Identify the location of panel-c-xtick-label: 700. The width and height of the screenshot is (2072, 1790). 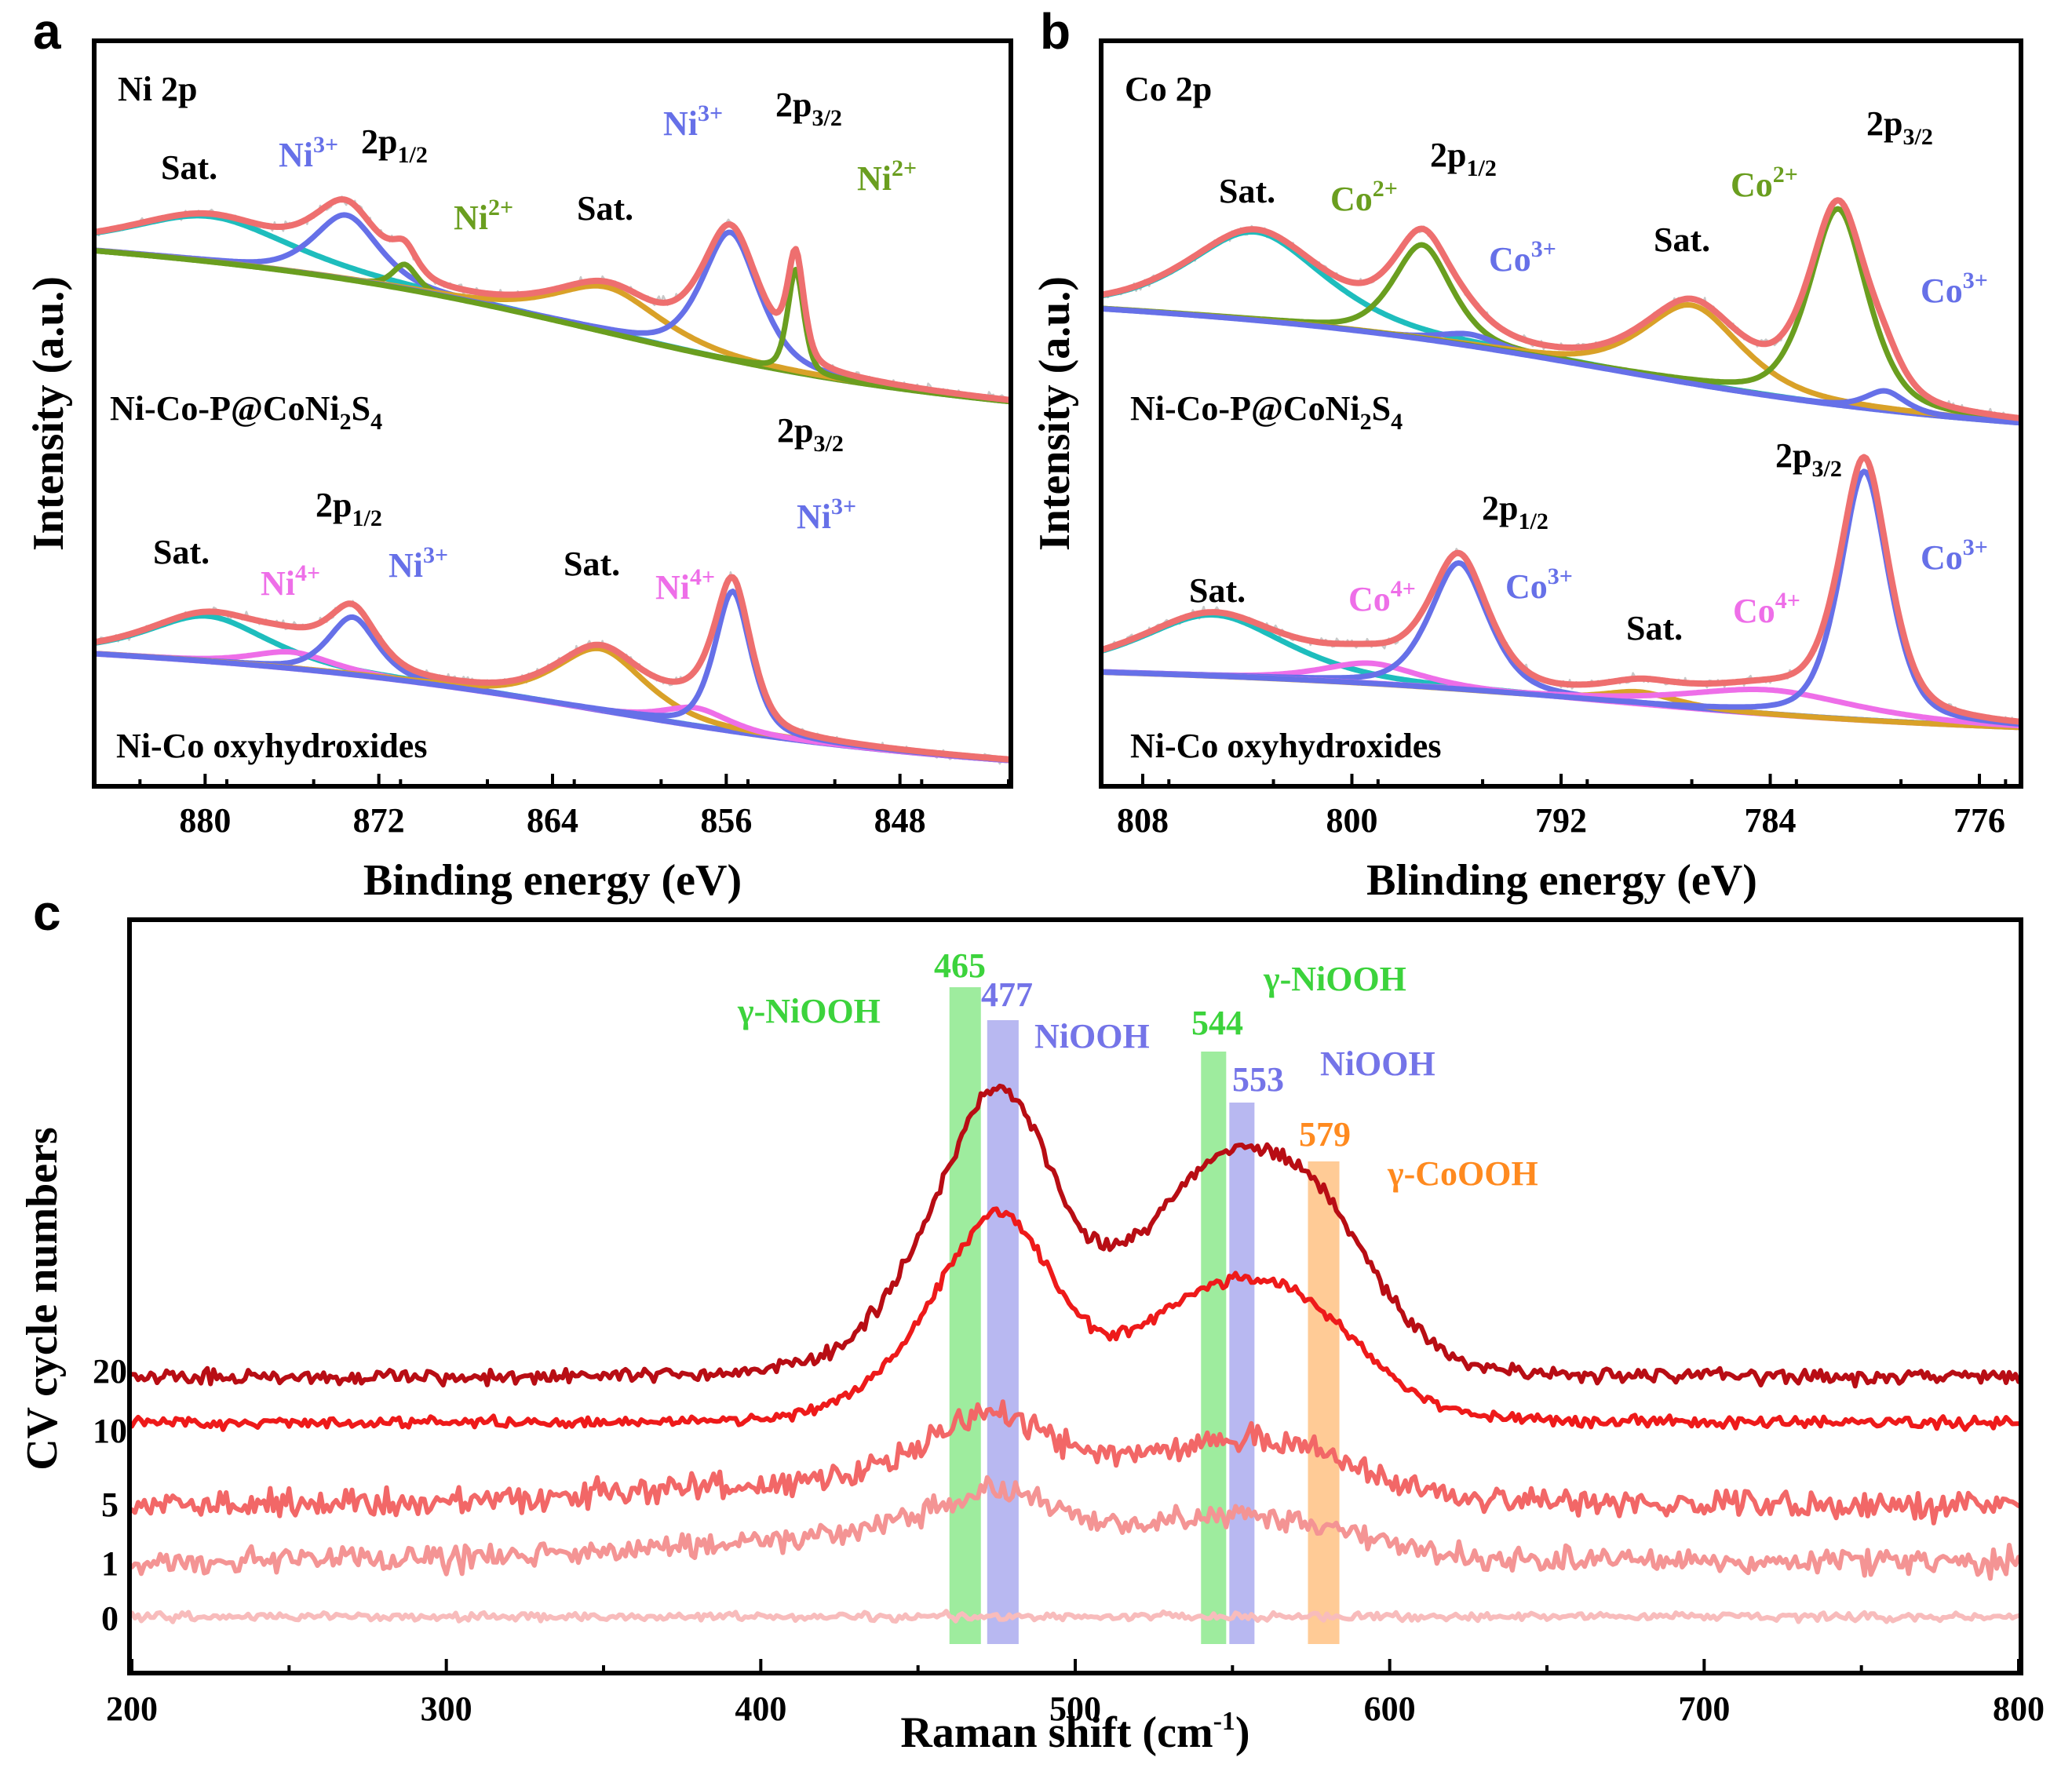
(1704, 1709).